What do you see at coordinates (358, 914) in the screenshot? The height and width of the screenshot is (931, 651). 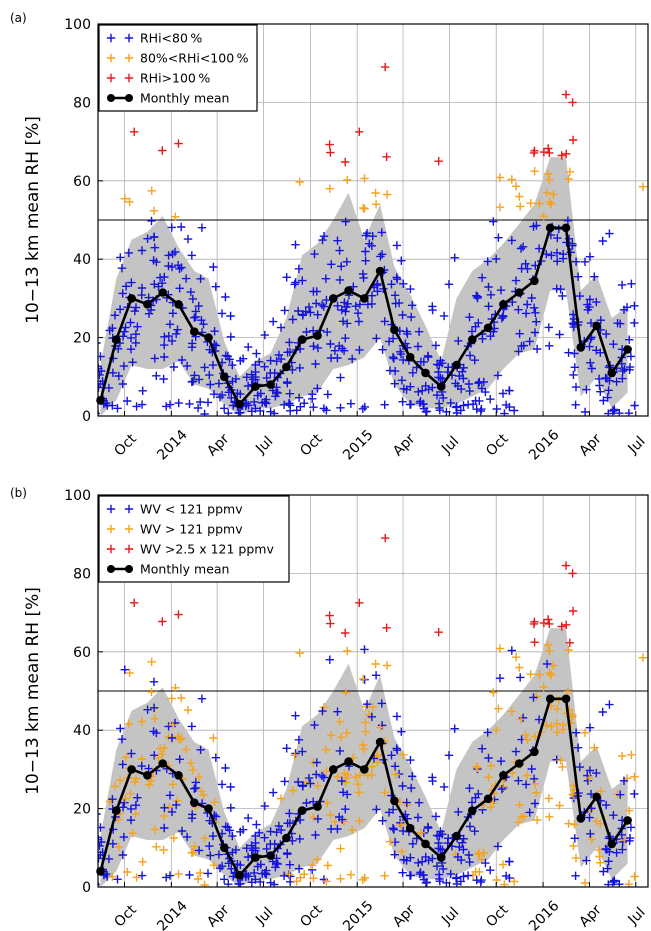 I see `x-tick-label: 2015` at bounding box center [358, 914].